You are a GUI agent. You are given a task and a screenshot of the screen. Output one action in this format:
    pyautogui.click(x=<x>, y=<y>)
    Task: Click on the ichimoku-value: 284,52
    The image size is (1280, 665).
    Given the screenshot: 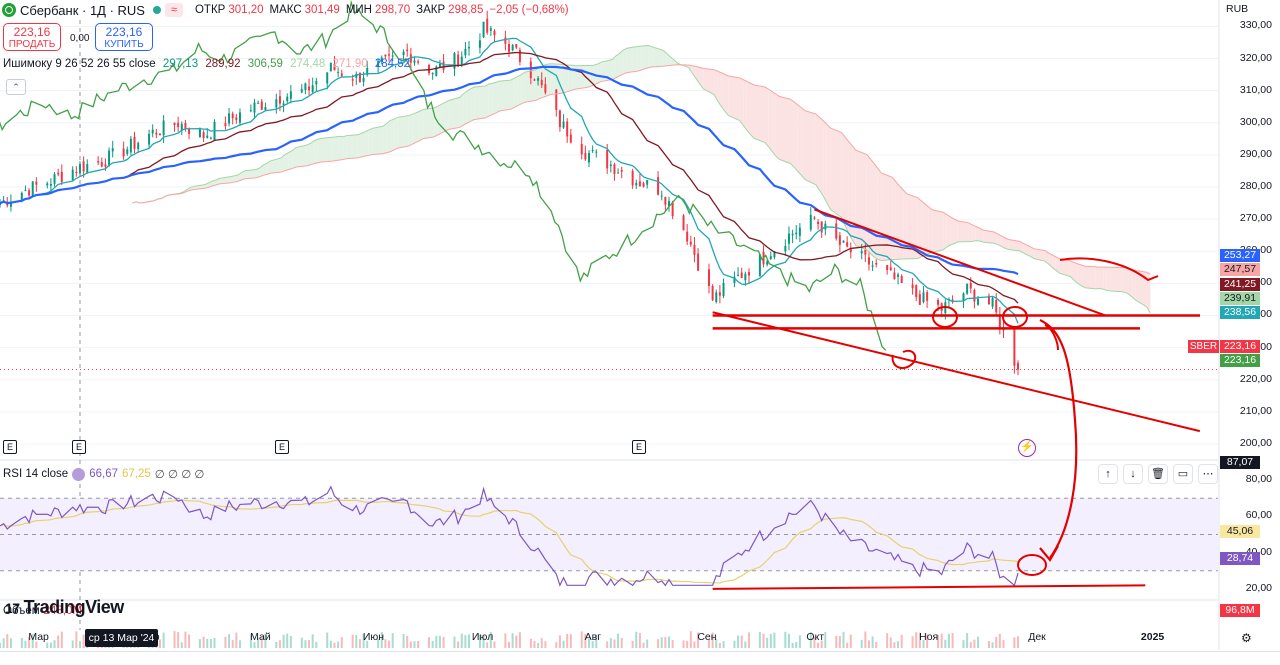 What is the action you would take?
    pyautogui.click(x=392, y=64)
    